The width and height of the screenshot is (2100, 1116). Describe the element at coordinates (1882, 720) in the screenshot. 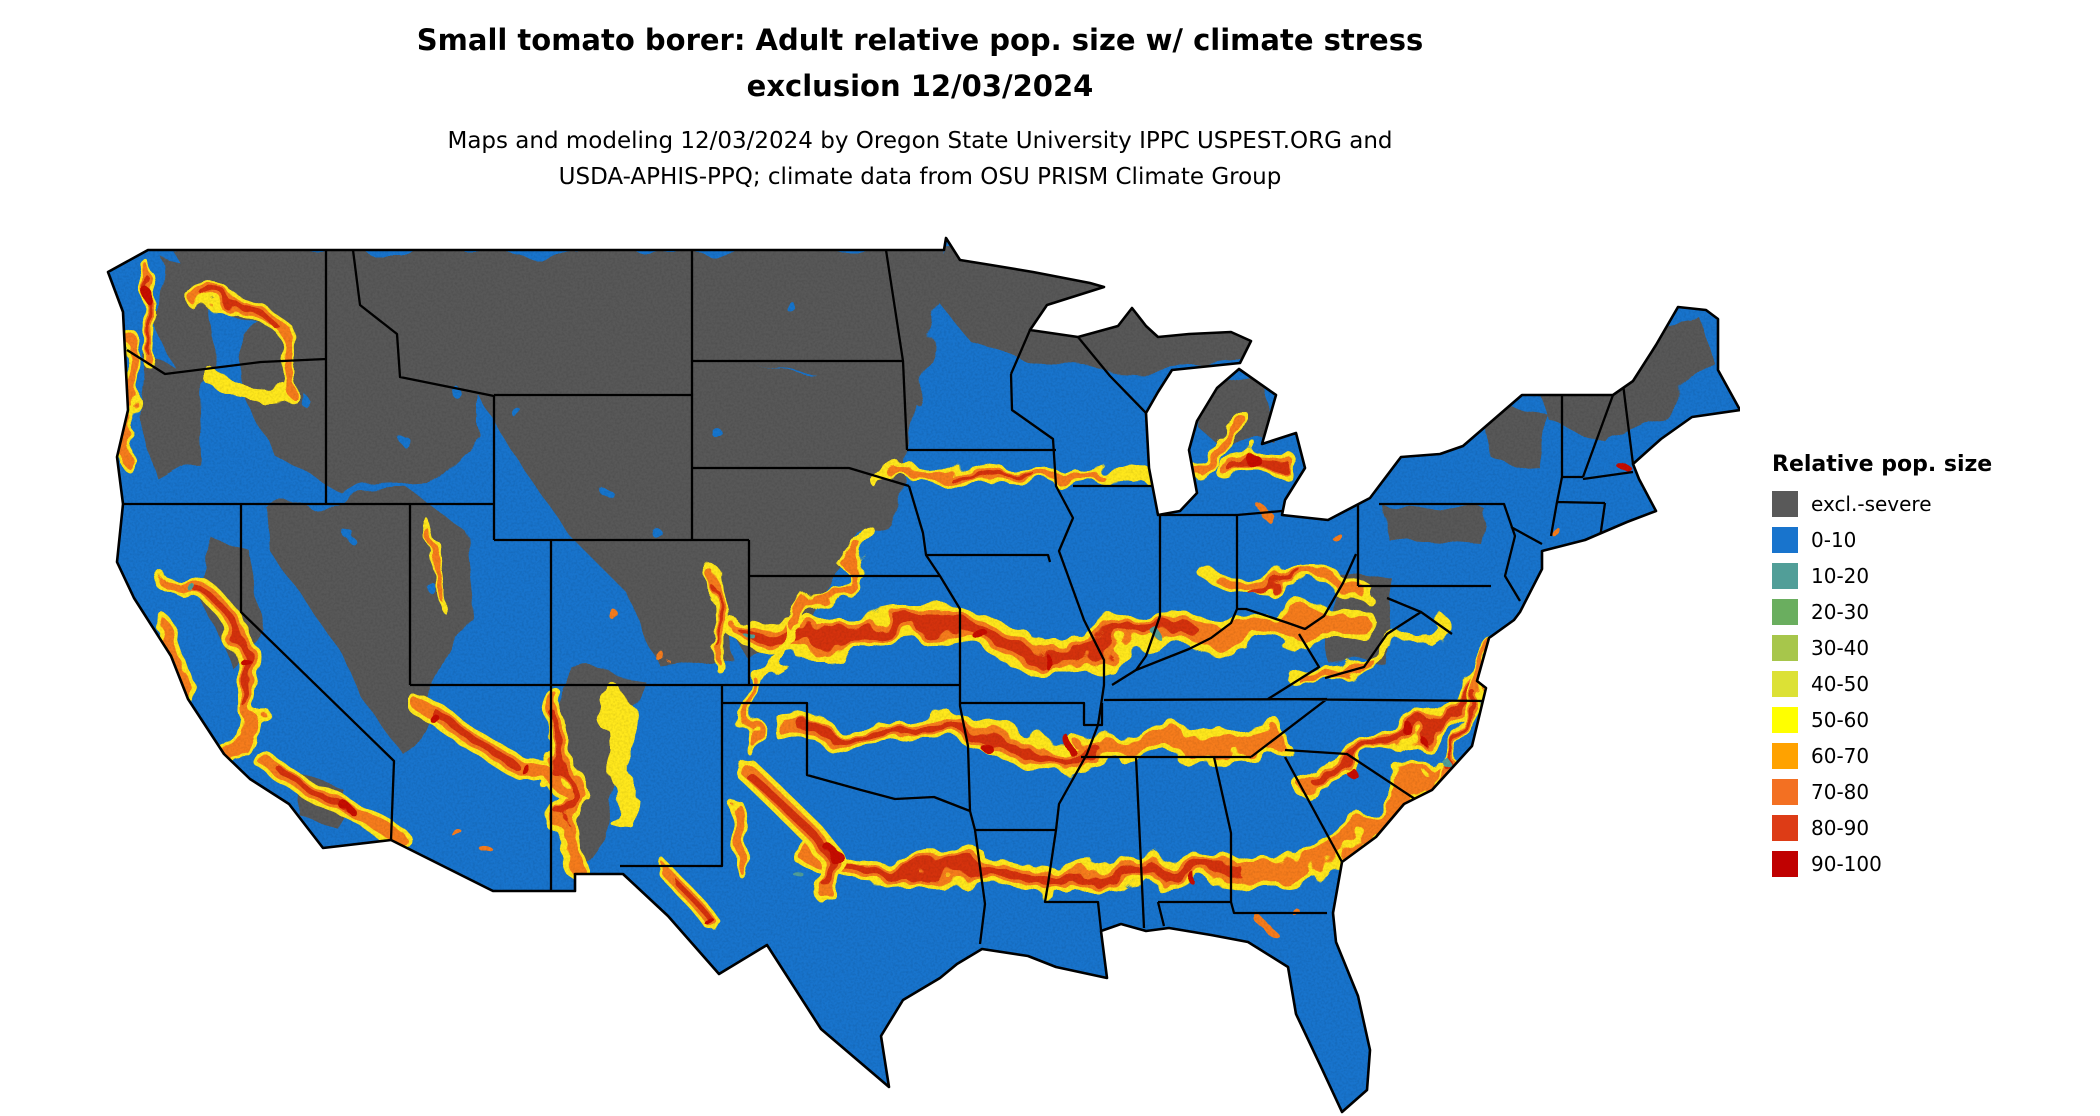

I see `legend-item: 50-60` at that location.